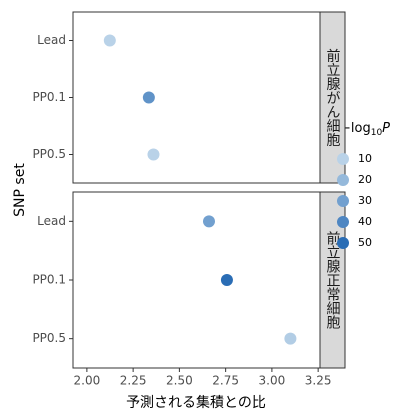 This screenshot has width=420, height=420. I want to click on y-axis-title: SNP set, so click(20, 190).